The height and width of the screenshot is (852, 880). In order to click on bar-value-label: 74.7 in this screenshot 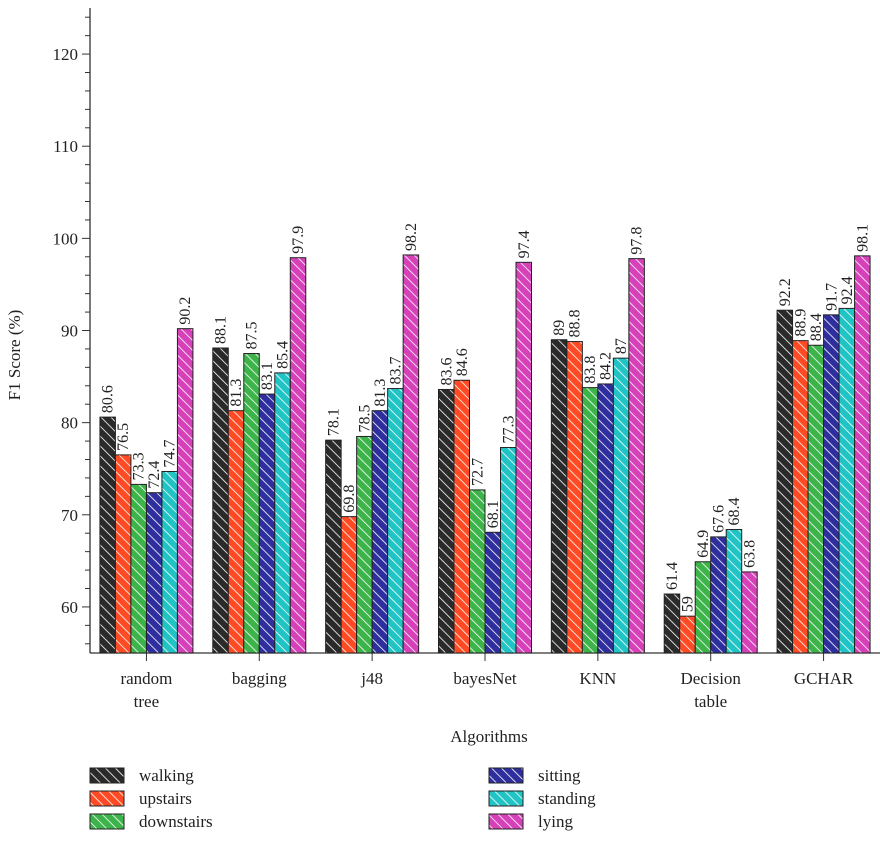, I will do `click(170, 453)`.